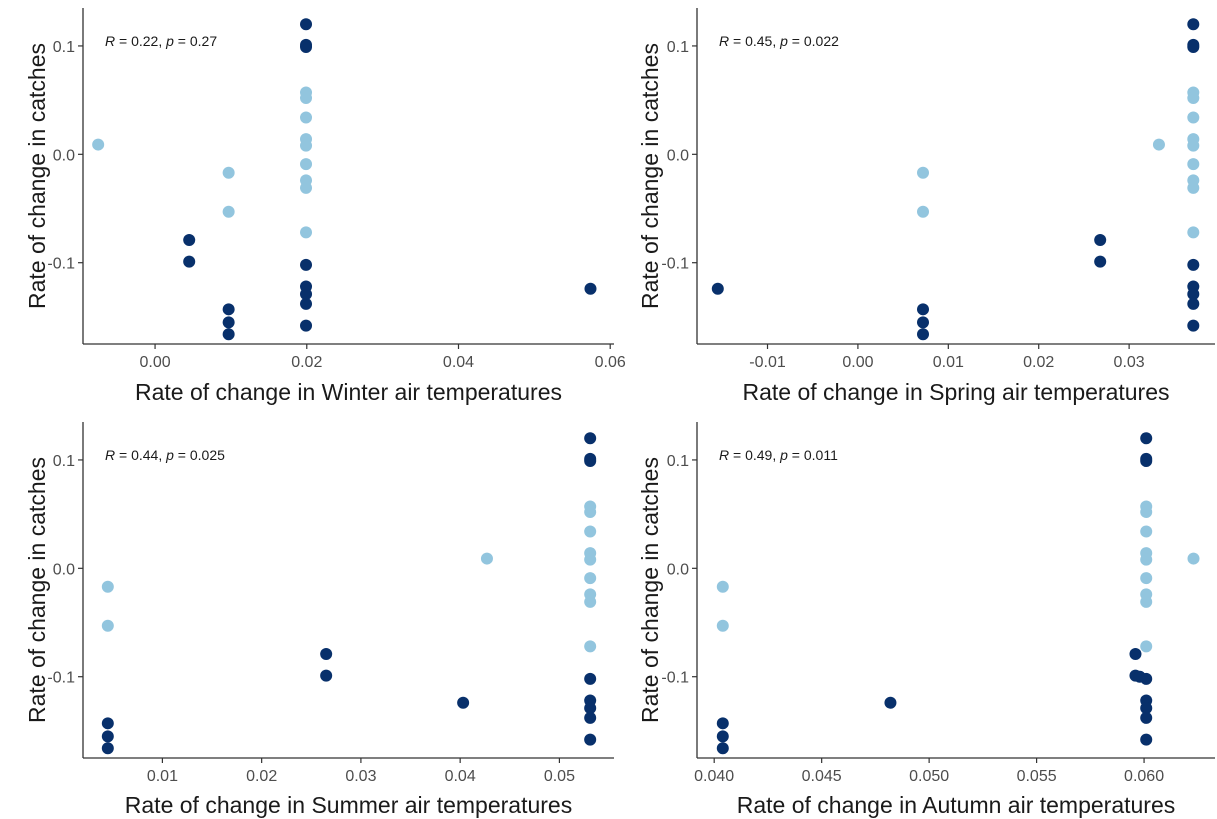  What do you see at coordinates (714, 776) in the screenshot?
I see `x-tick-label: 0.040` at bounding box center [714, 776].